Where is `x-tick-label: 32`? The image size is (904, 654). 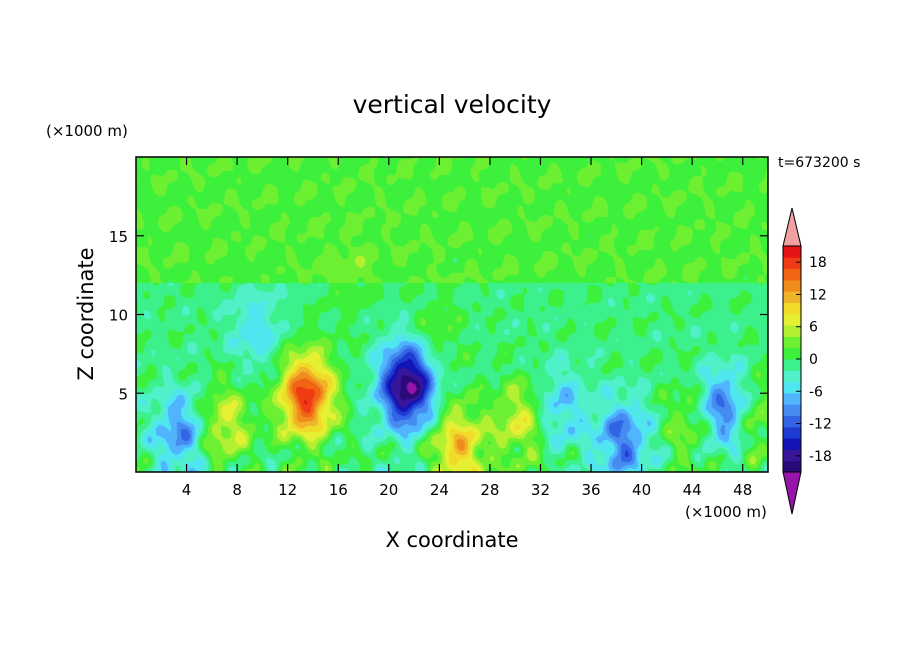
x-tick-label: 32 is located at coordinates (540, 490).